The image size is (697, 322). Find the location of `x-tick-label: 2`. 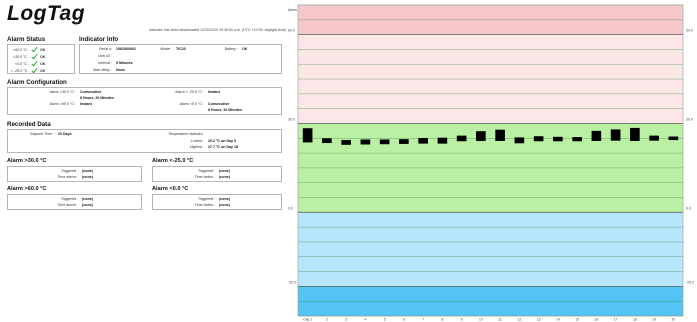

x-tick-label: 2 is located at coordinates (327, 320).